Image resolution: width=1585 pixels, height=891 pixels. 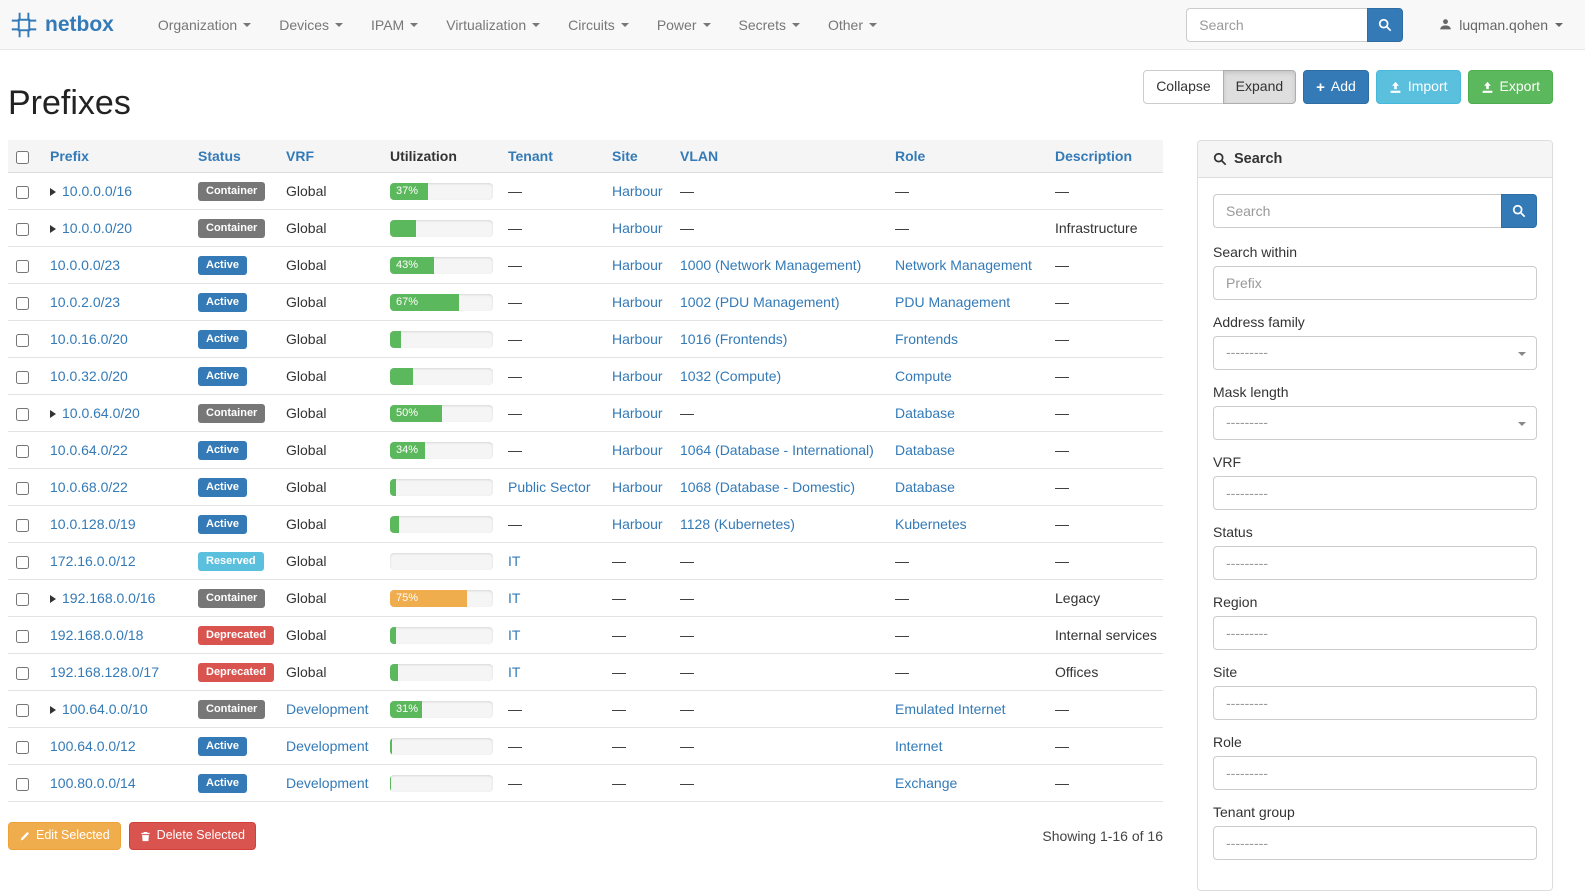 I want to click on prefix-link: 10.0.32.0/20, so click(x=89, y=376).